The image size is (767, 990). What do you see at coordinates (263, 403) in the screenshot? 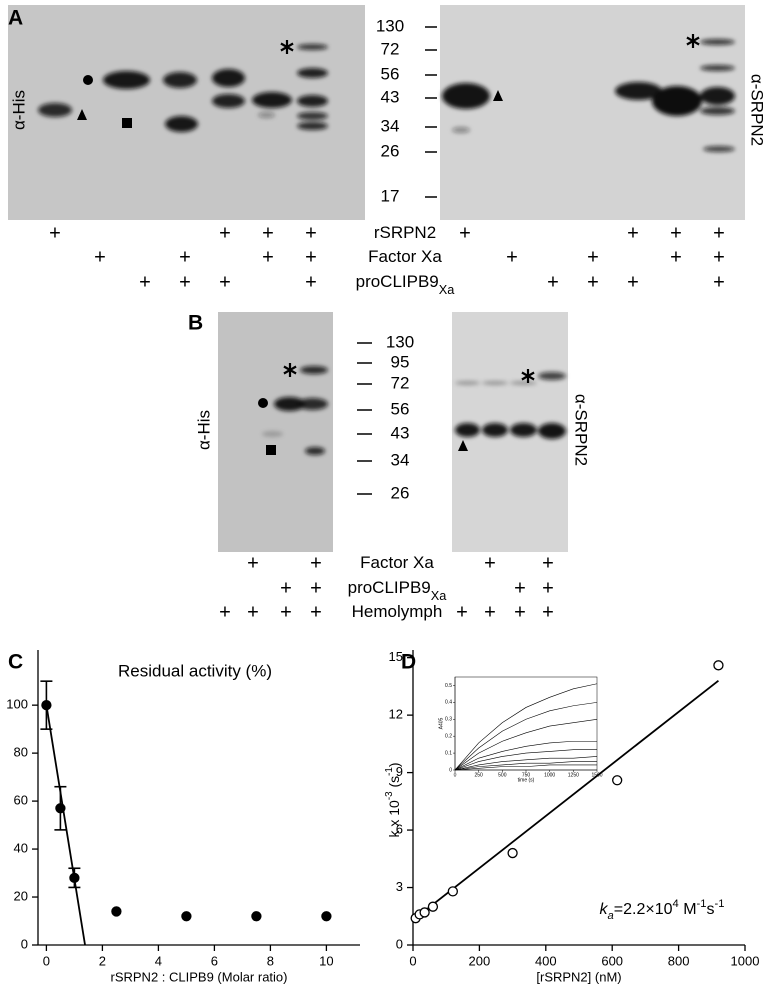
I see `circle-symbol` at bounding box center [263, 403].